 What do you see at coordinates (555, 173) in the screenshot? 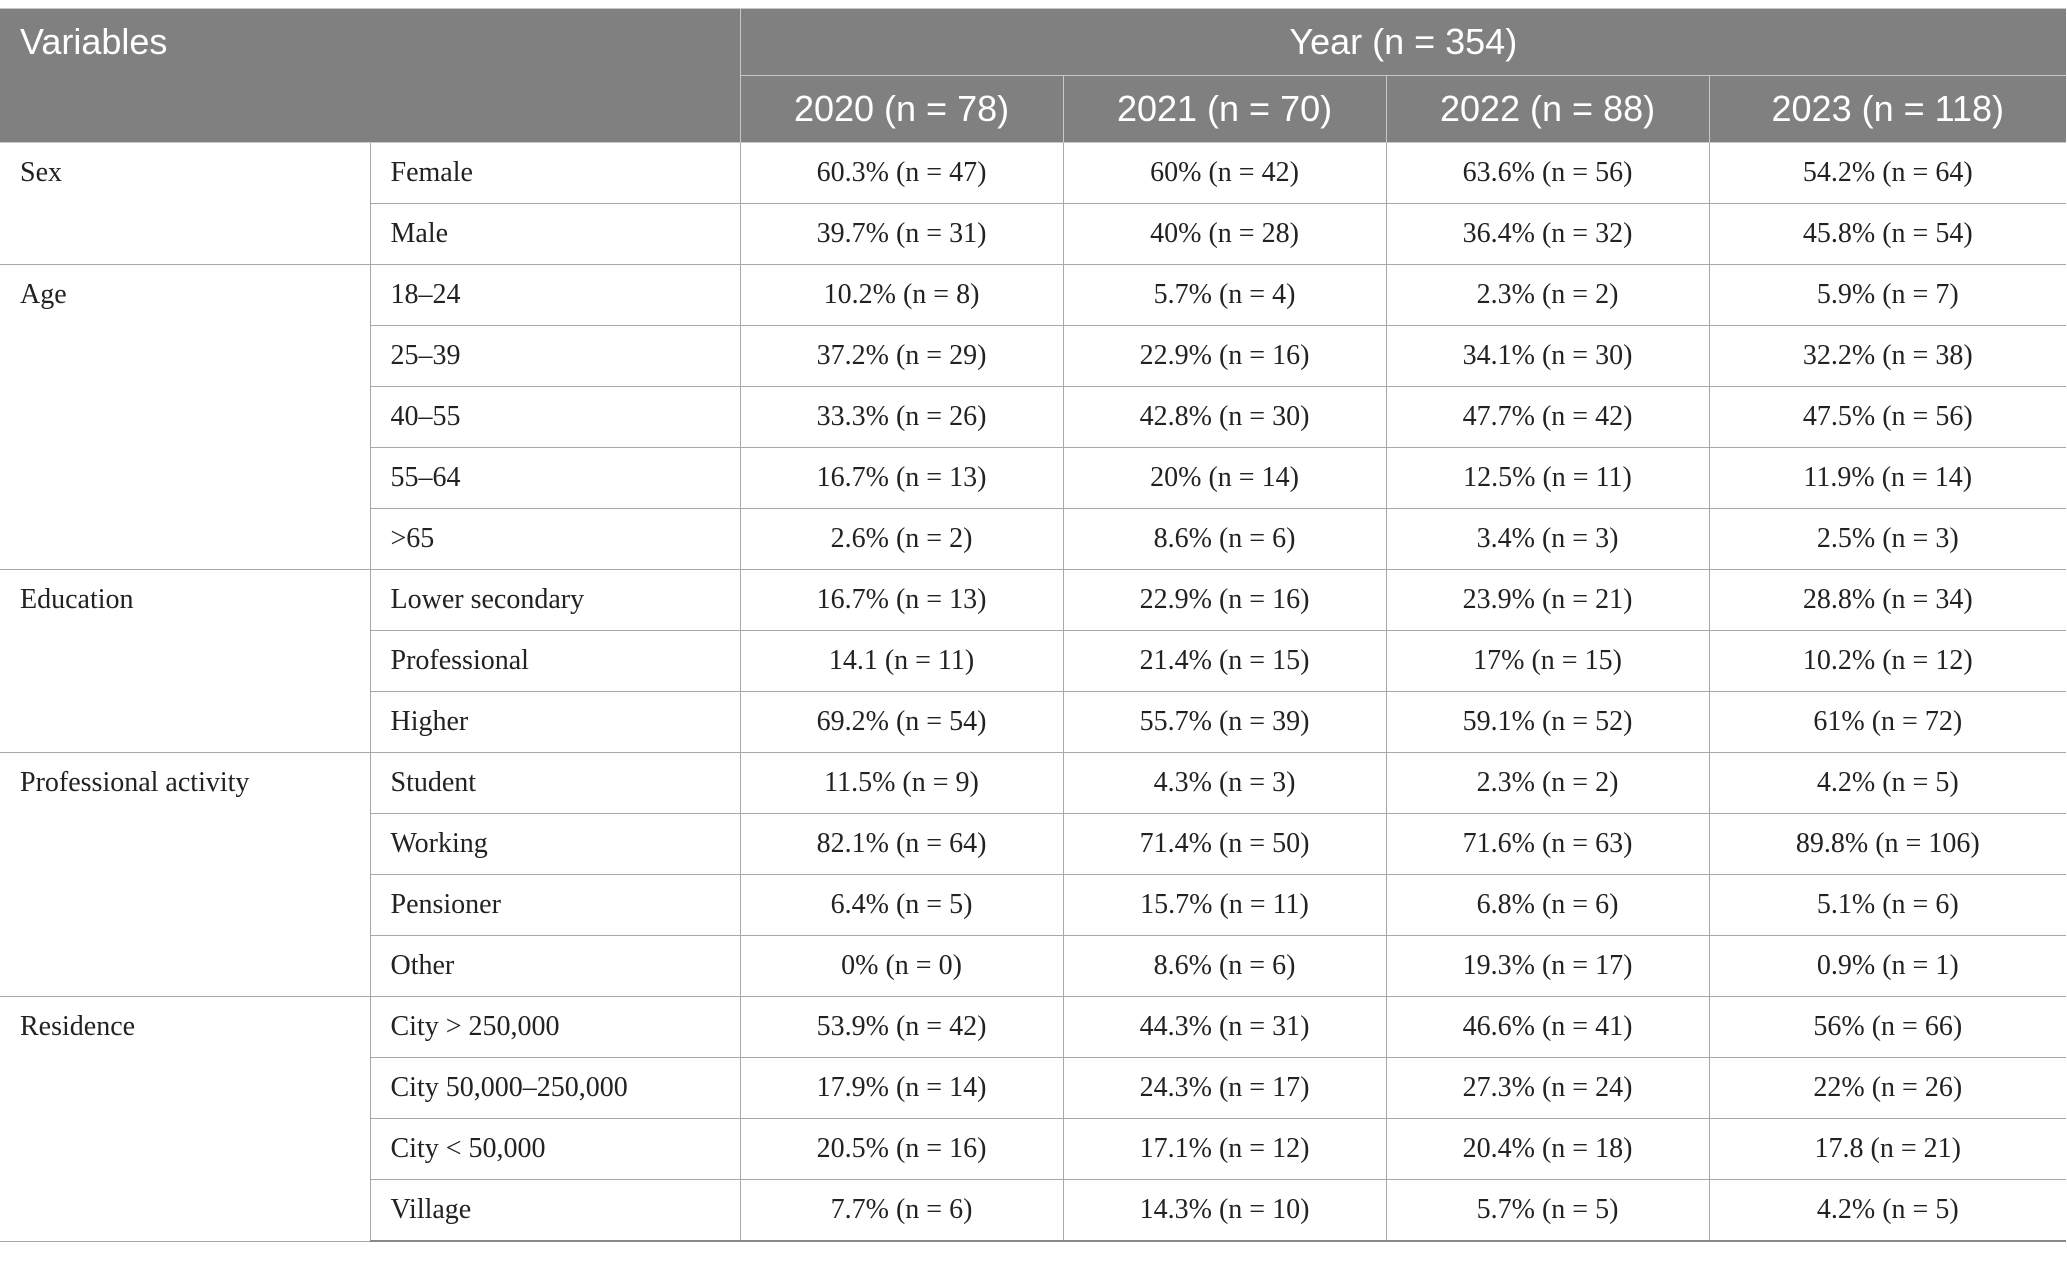
I see `category-label: Female` at bounding box center [555, 173].